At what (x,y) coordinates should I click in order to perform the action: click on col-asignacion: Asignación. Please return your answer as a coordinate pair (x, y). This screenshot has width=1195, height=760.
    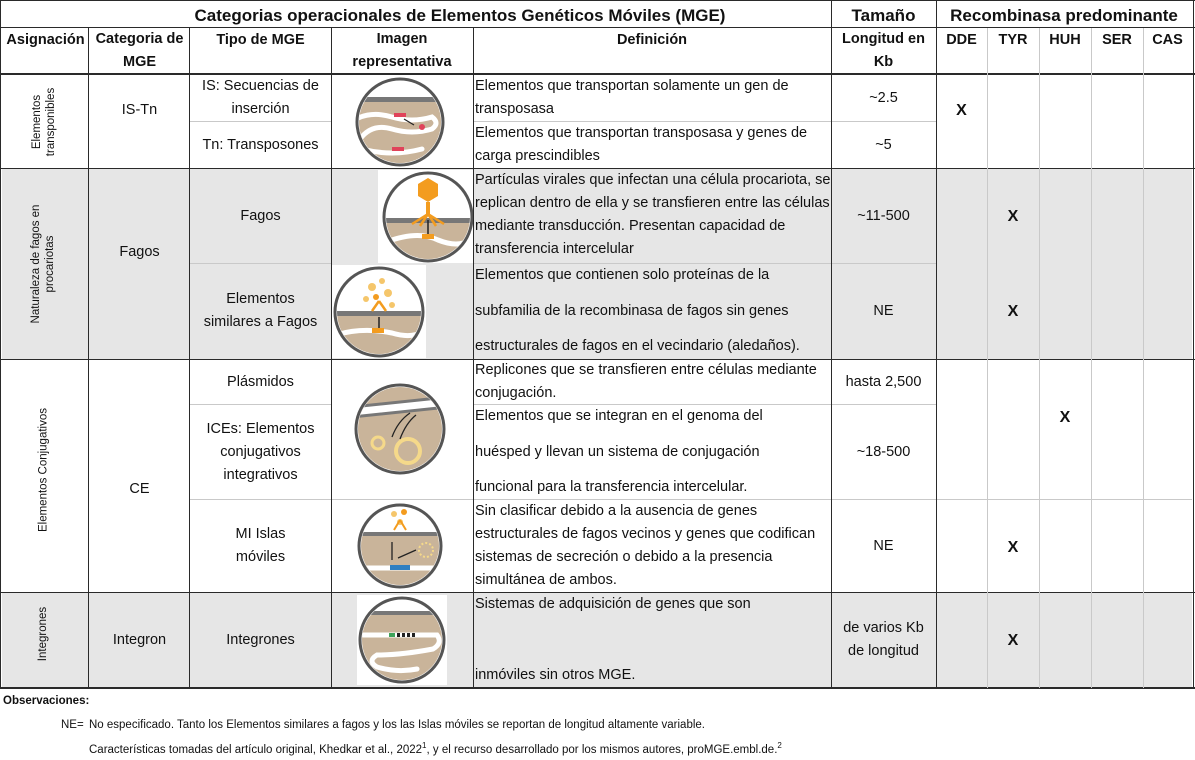
    Looking at the image, I should click on (45, 39).